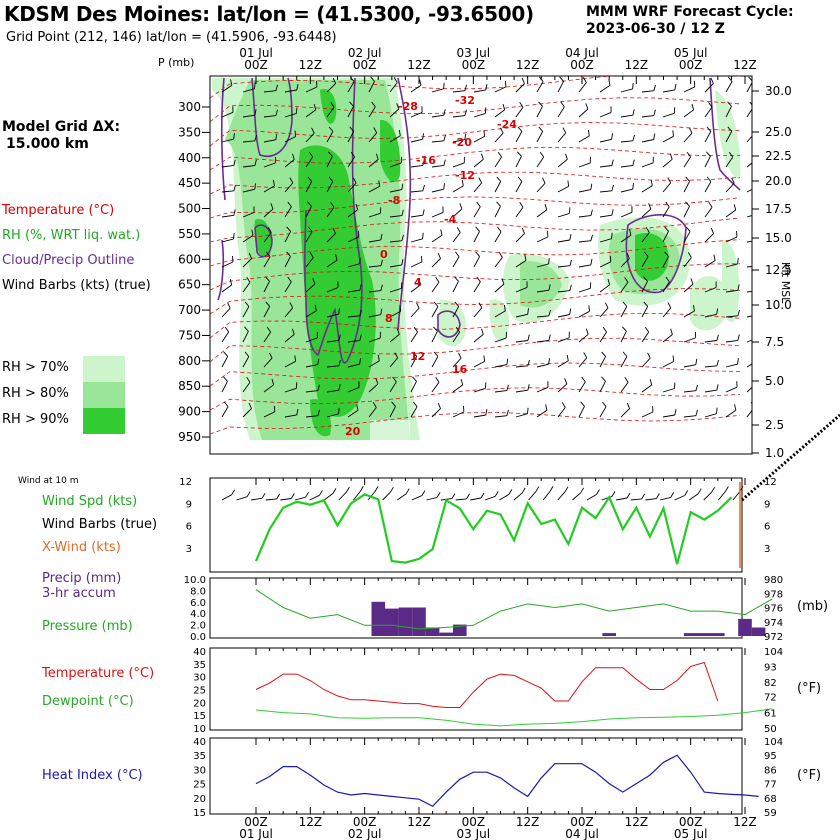  What do you see at coordinates (474, 833) in the screenshot?
I see `bottom-day-label: 03 Jul` at bounding box center [474, 833].